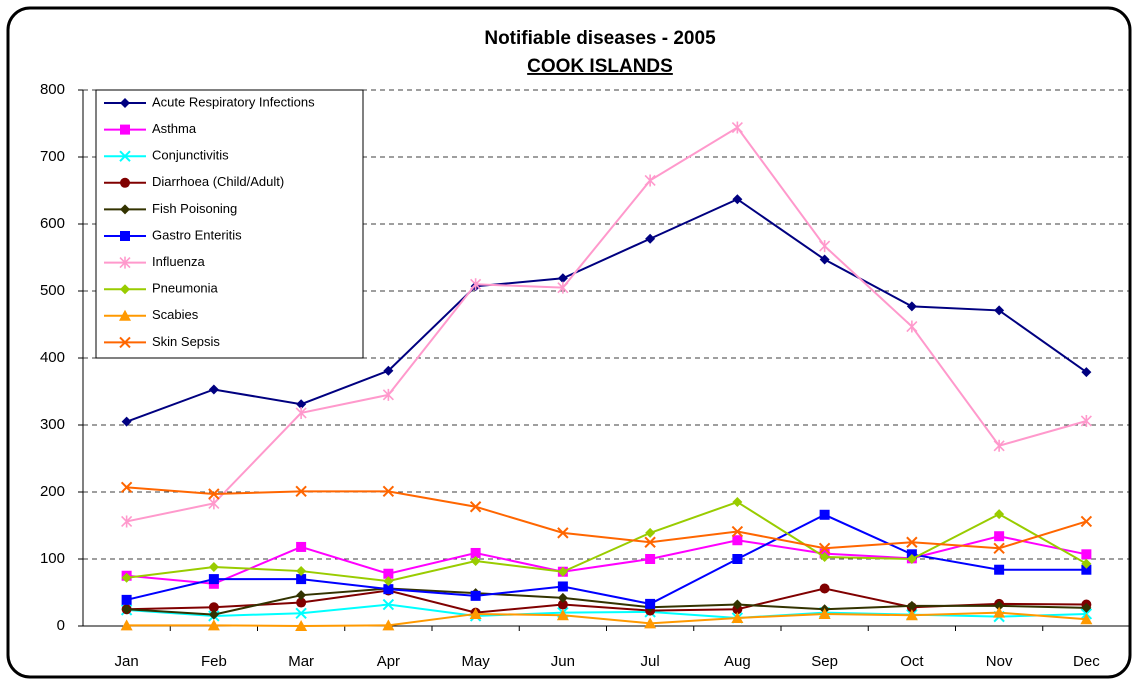  I want to click on x-tick-label: Nov, so click(999, 661).